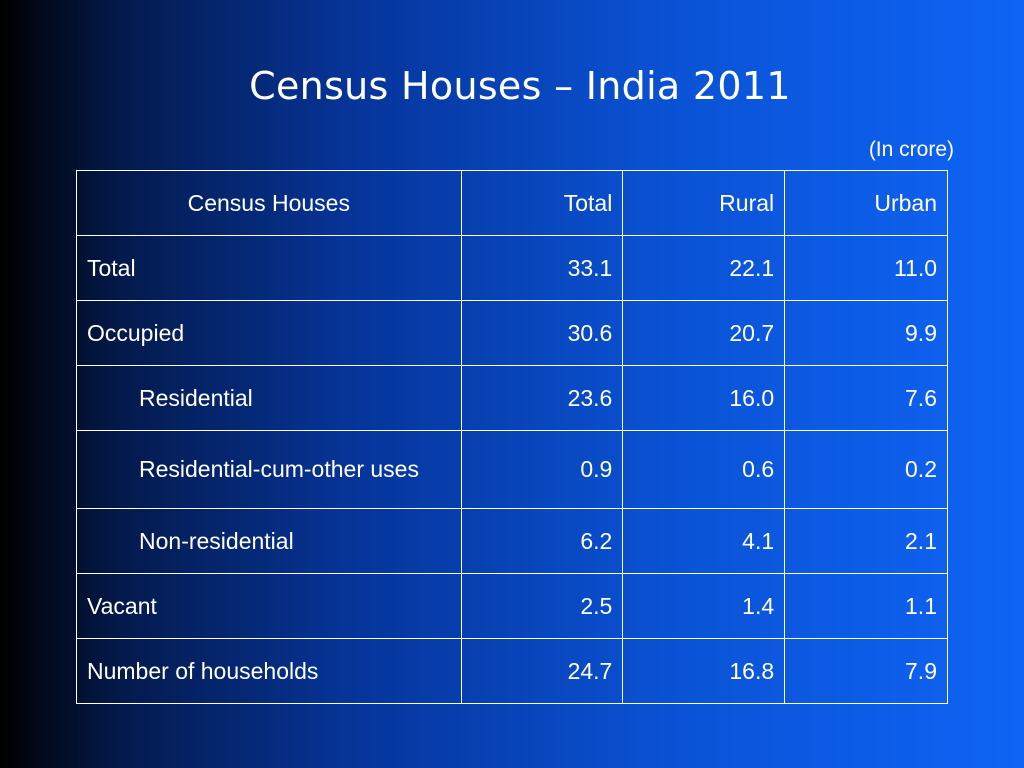 Image resolution: width=1024 pixels, height=768 pixels. Describe the element at coordinates (866, 333) in the screenshot. I see `cell-urban: 9.9` at that location.